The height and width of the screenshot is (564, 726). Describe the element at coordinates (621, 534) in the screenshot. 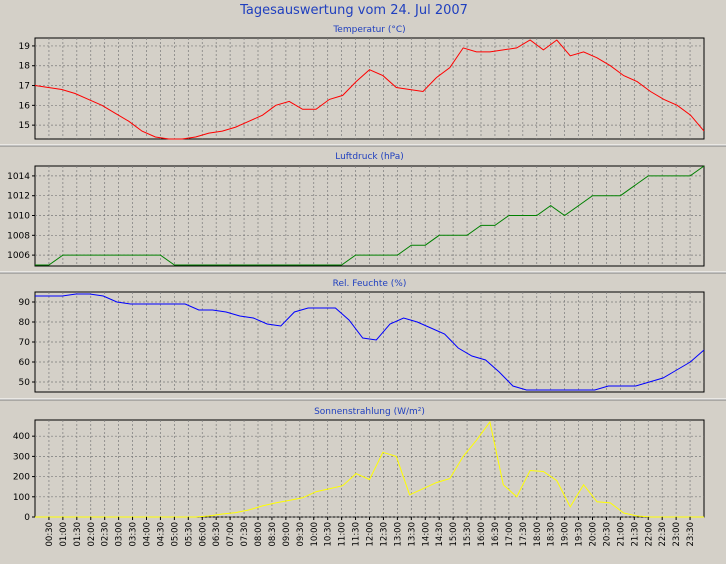

I see `x-tick-label: 21:00` at that location.